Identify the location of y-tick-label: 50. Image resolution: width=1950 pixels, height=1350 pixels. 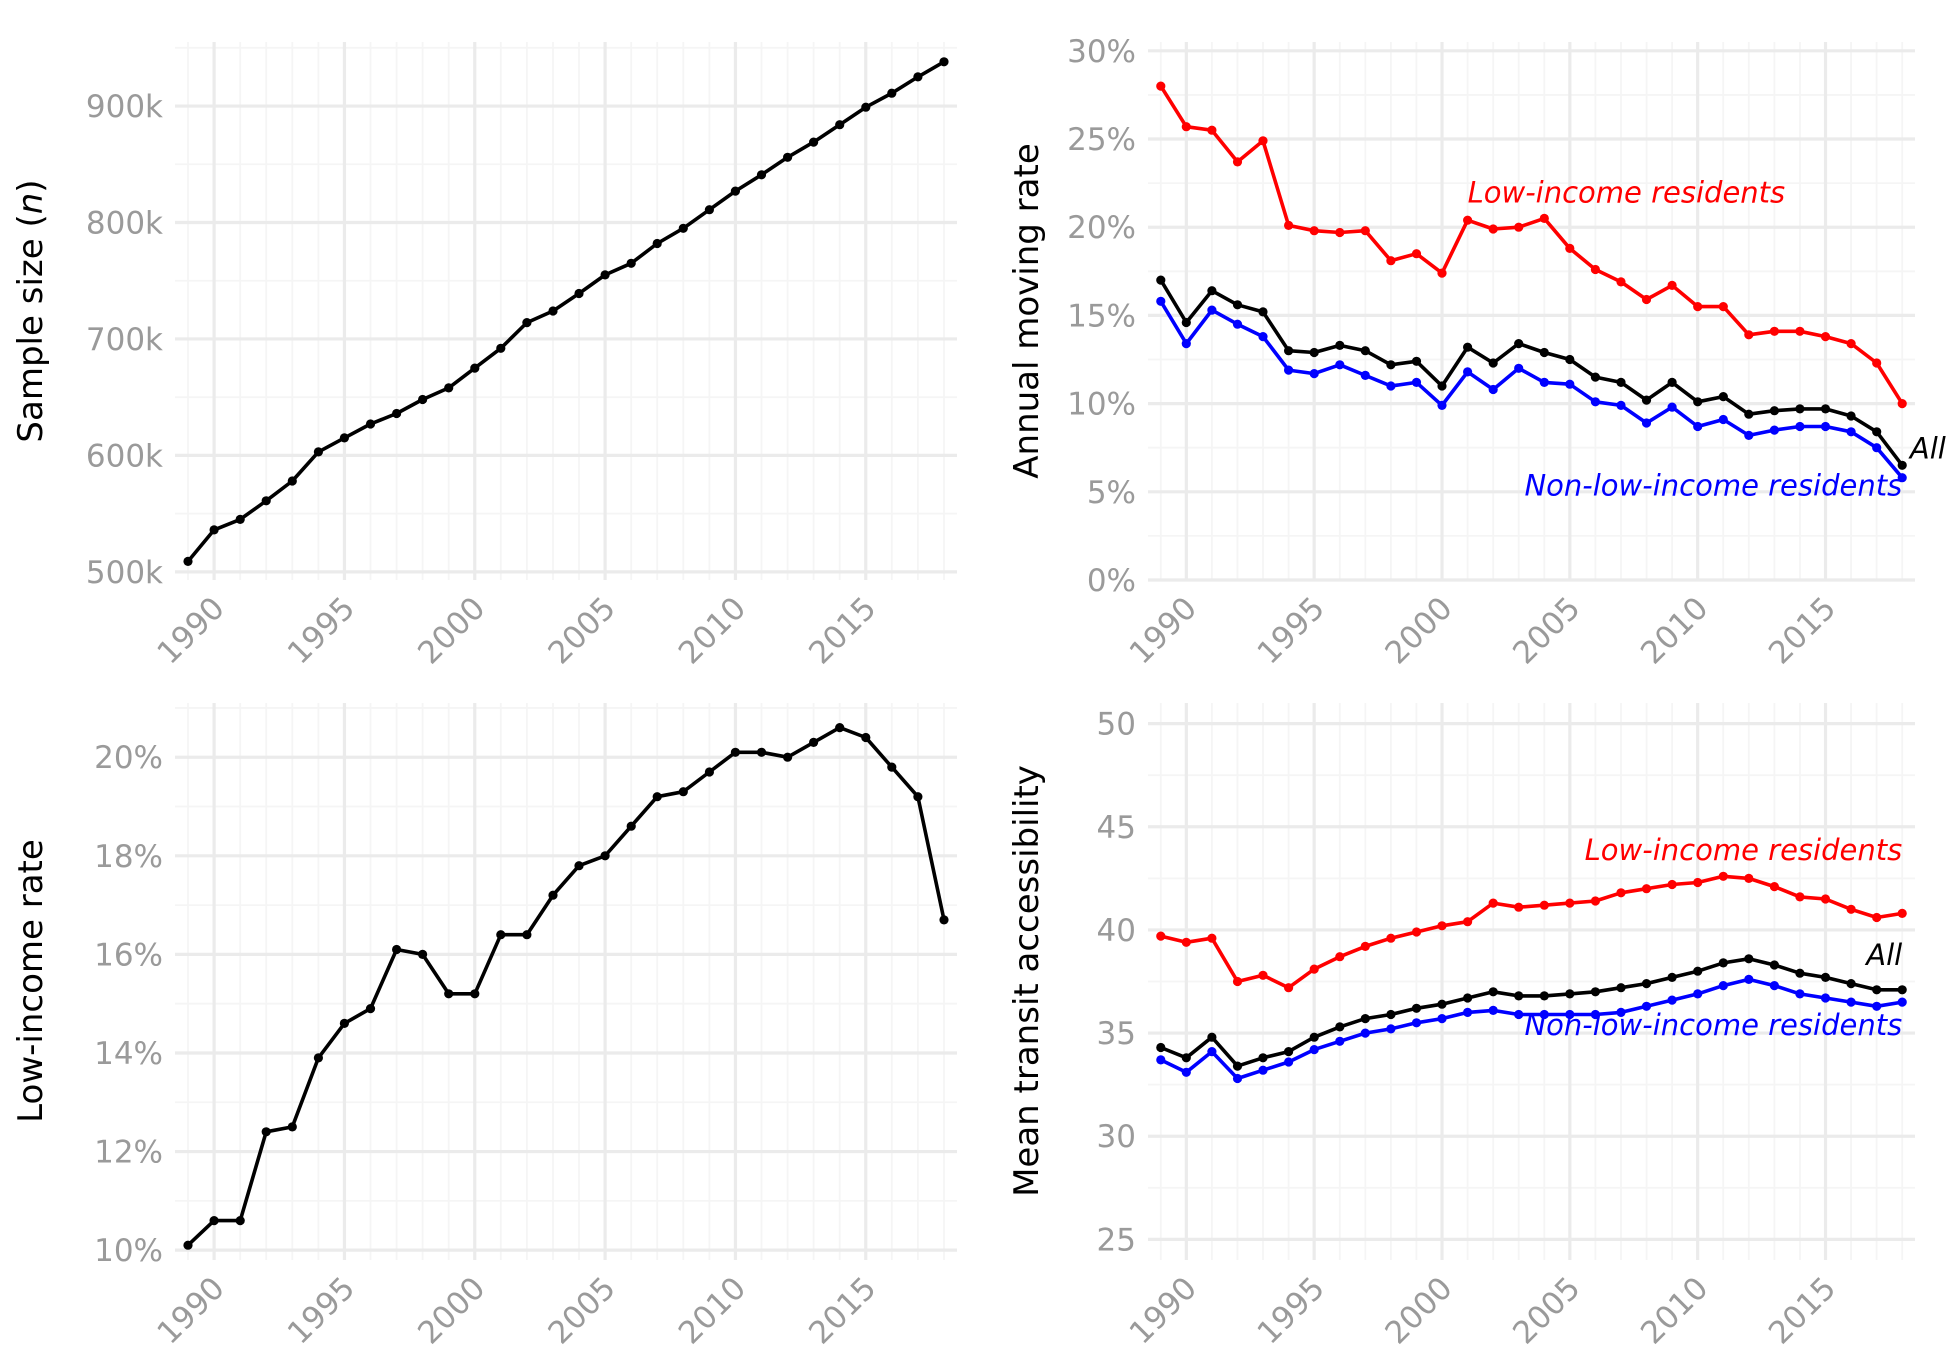
(1116, 725).